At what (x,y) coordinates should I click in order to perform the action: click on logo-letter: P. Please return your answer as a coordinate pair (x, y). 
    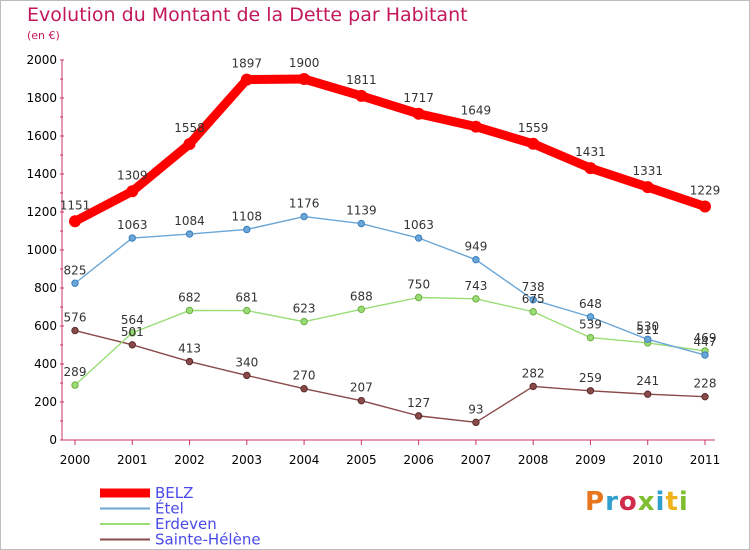
    Looking at the image, I should click on (595, 502).